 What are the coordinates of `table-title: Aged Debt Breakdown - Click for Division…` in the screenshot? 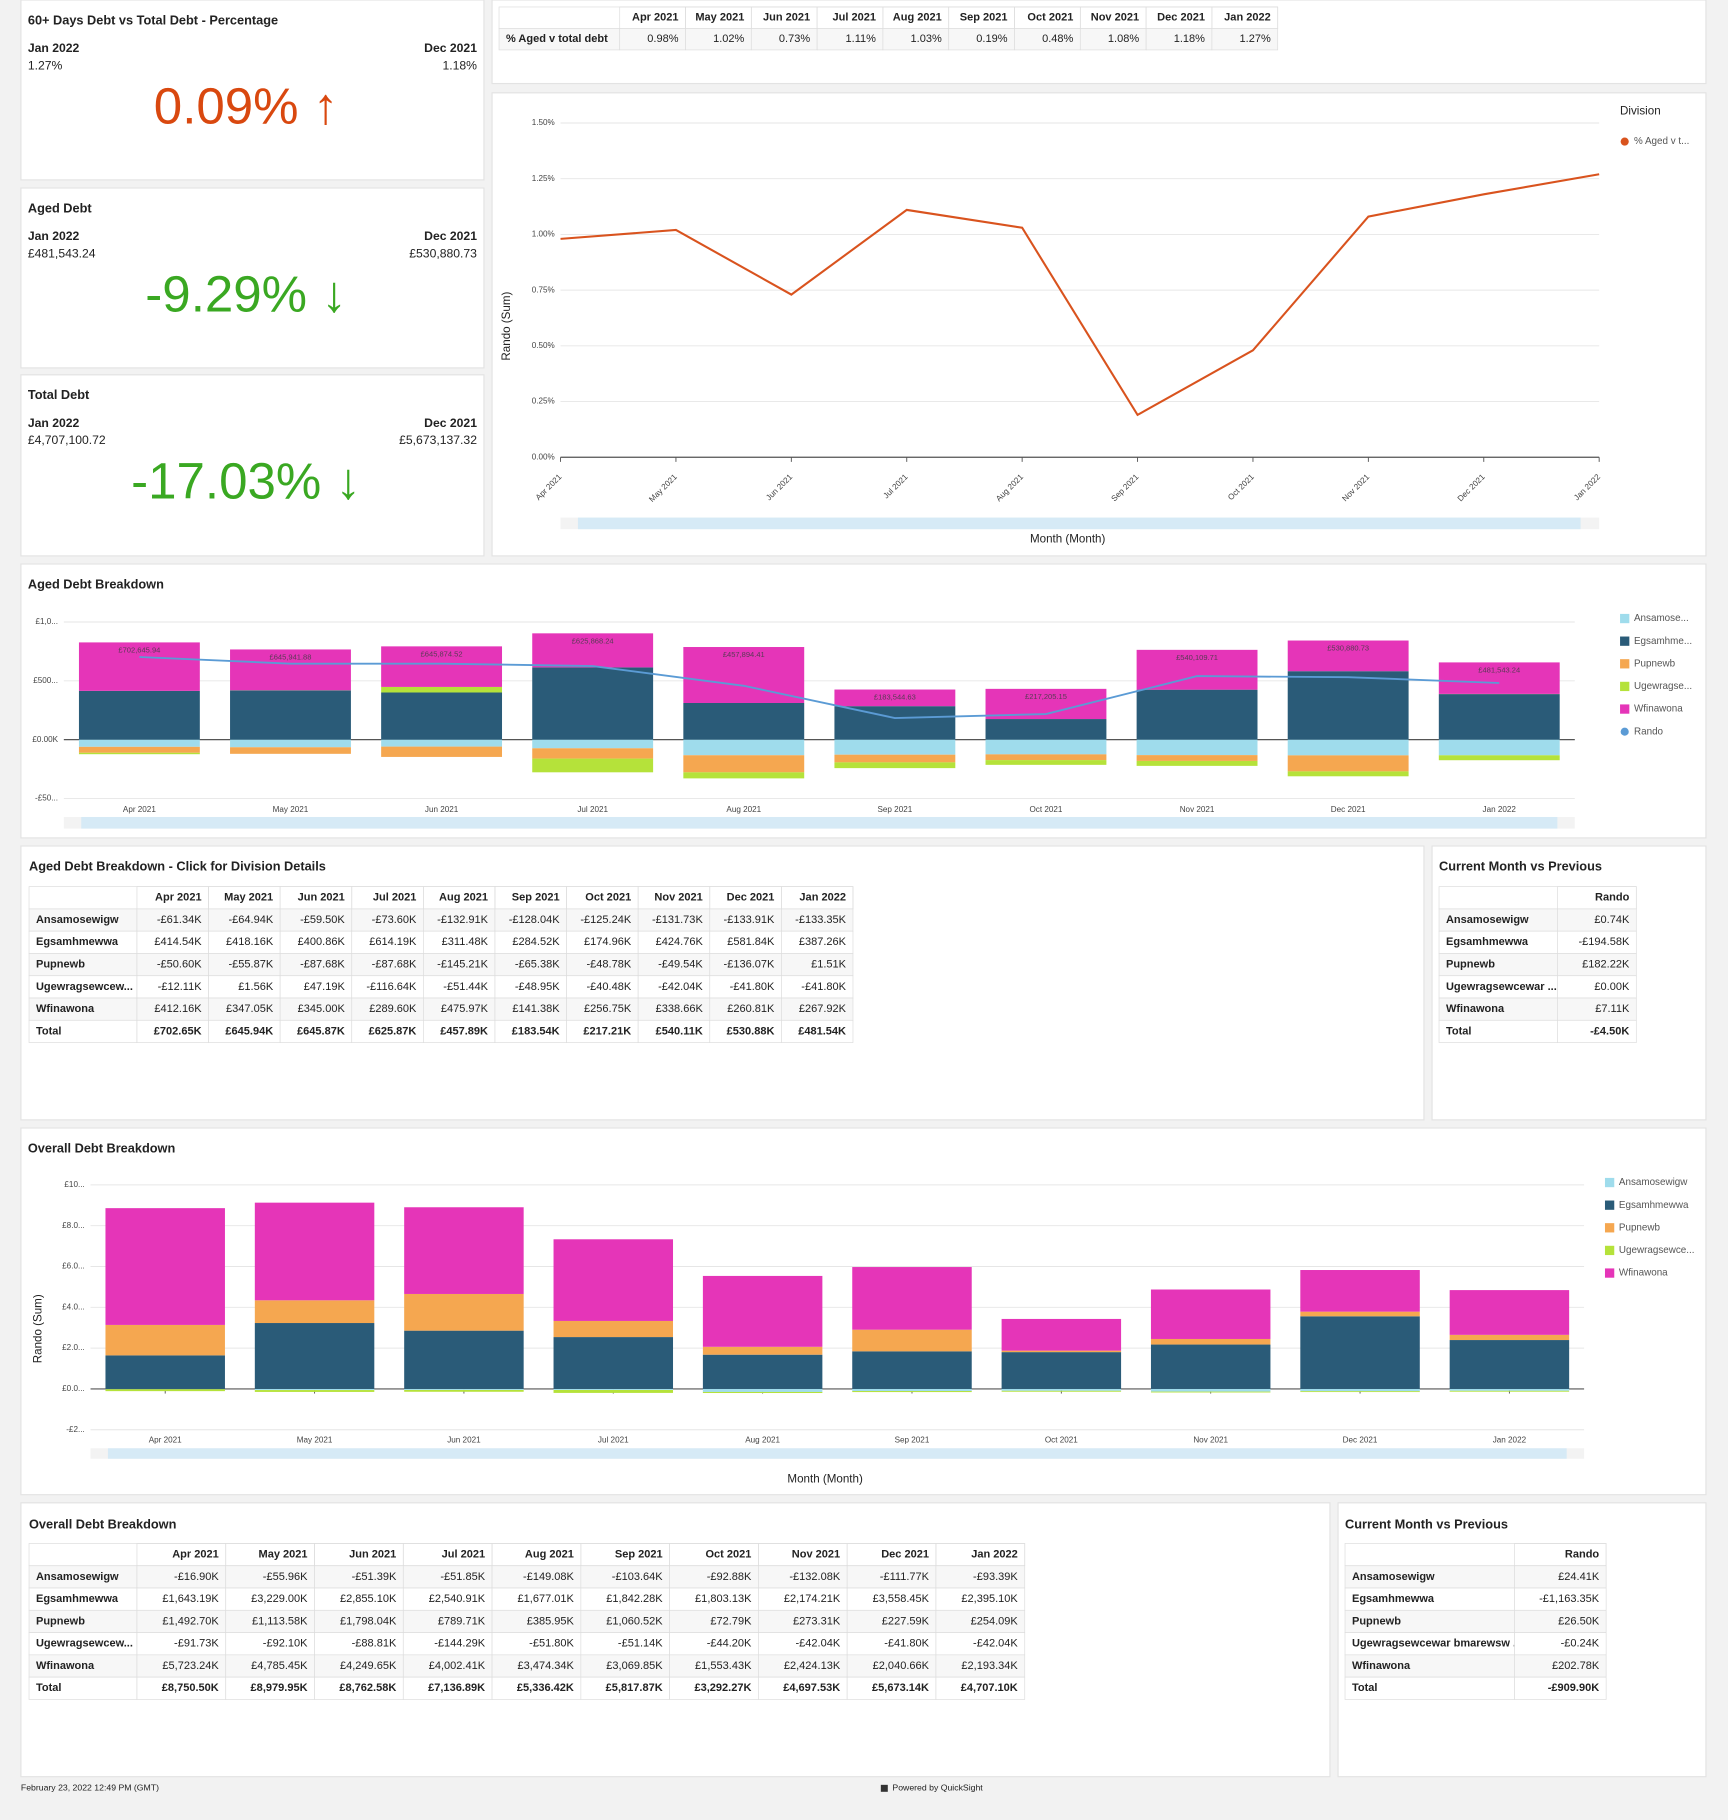 It's located at (177, 865).